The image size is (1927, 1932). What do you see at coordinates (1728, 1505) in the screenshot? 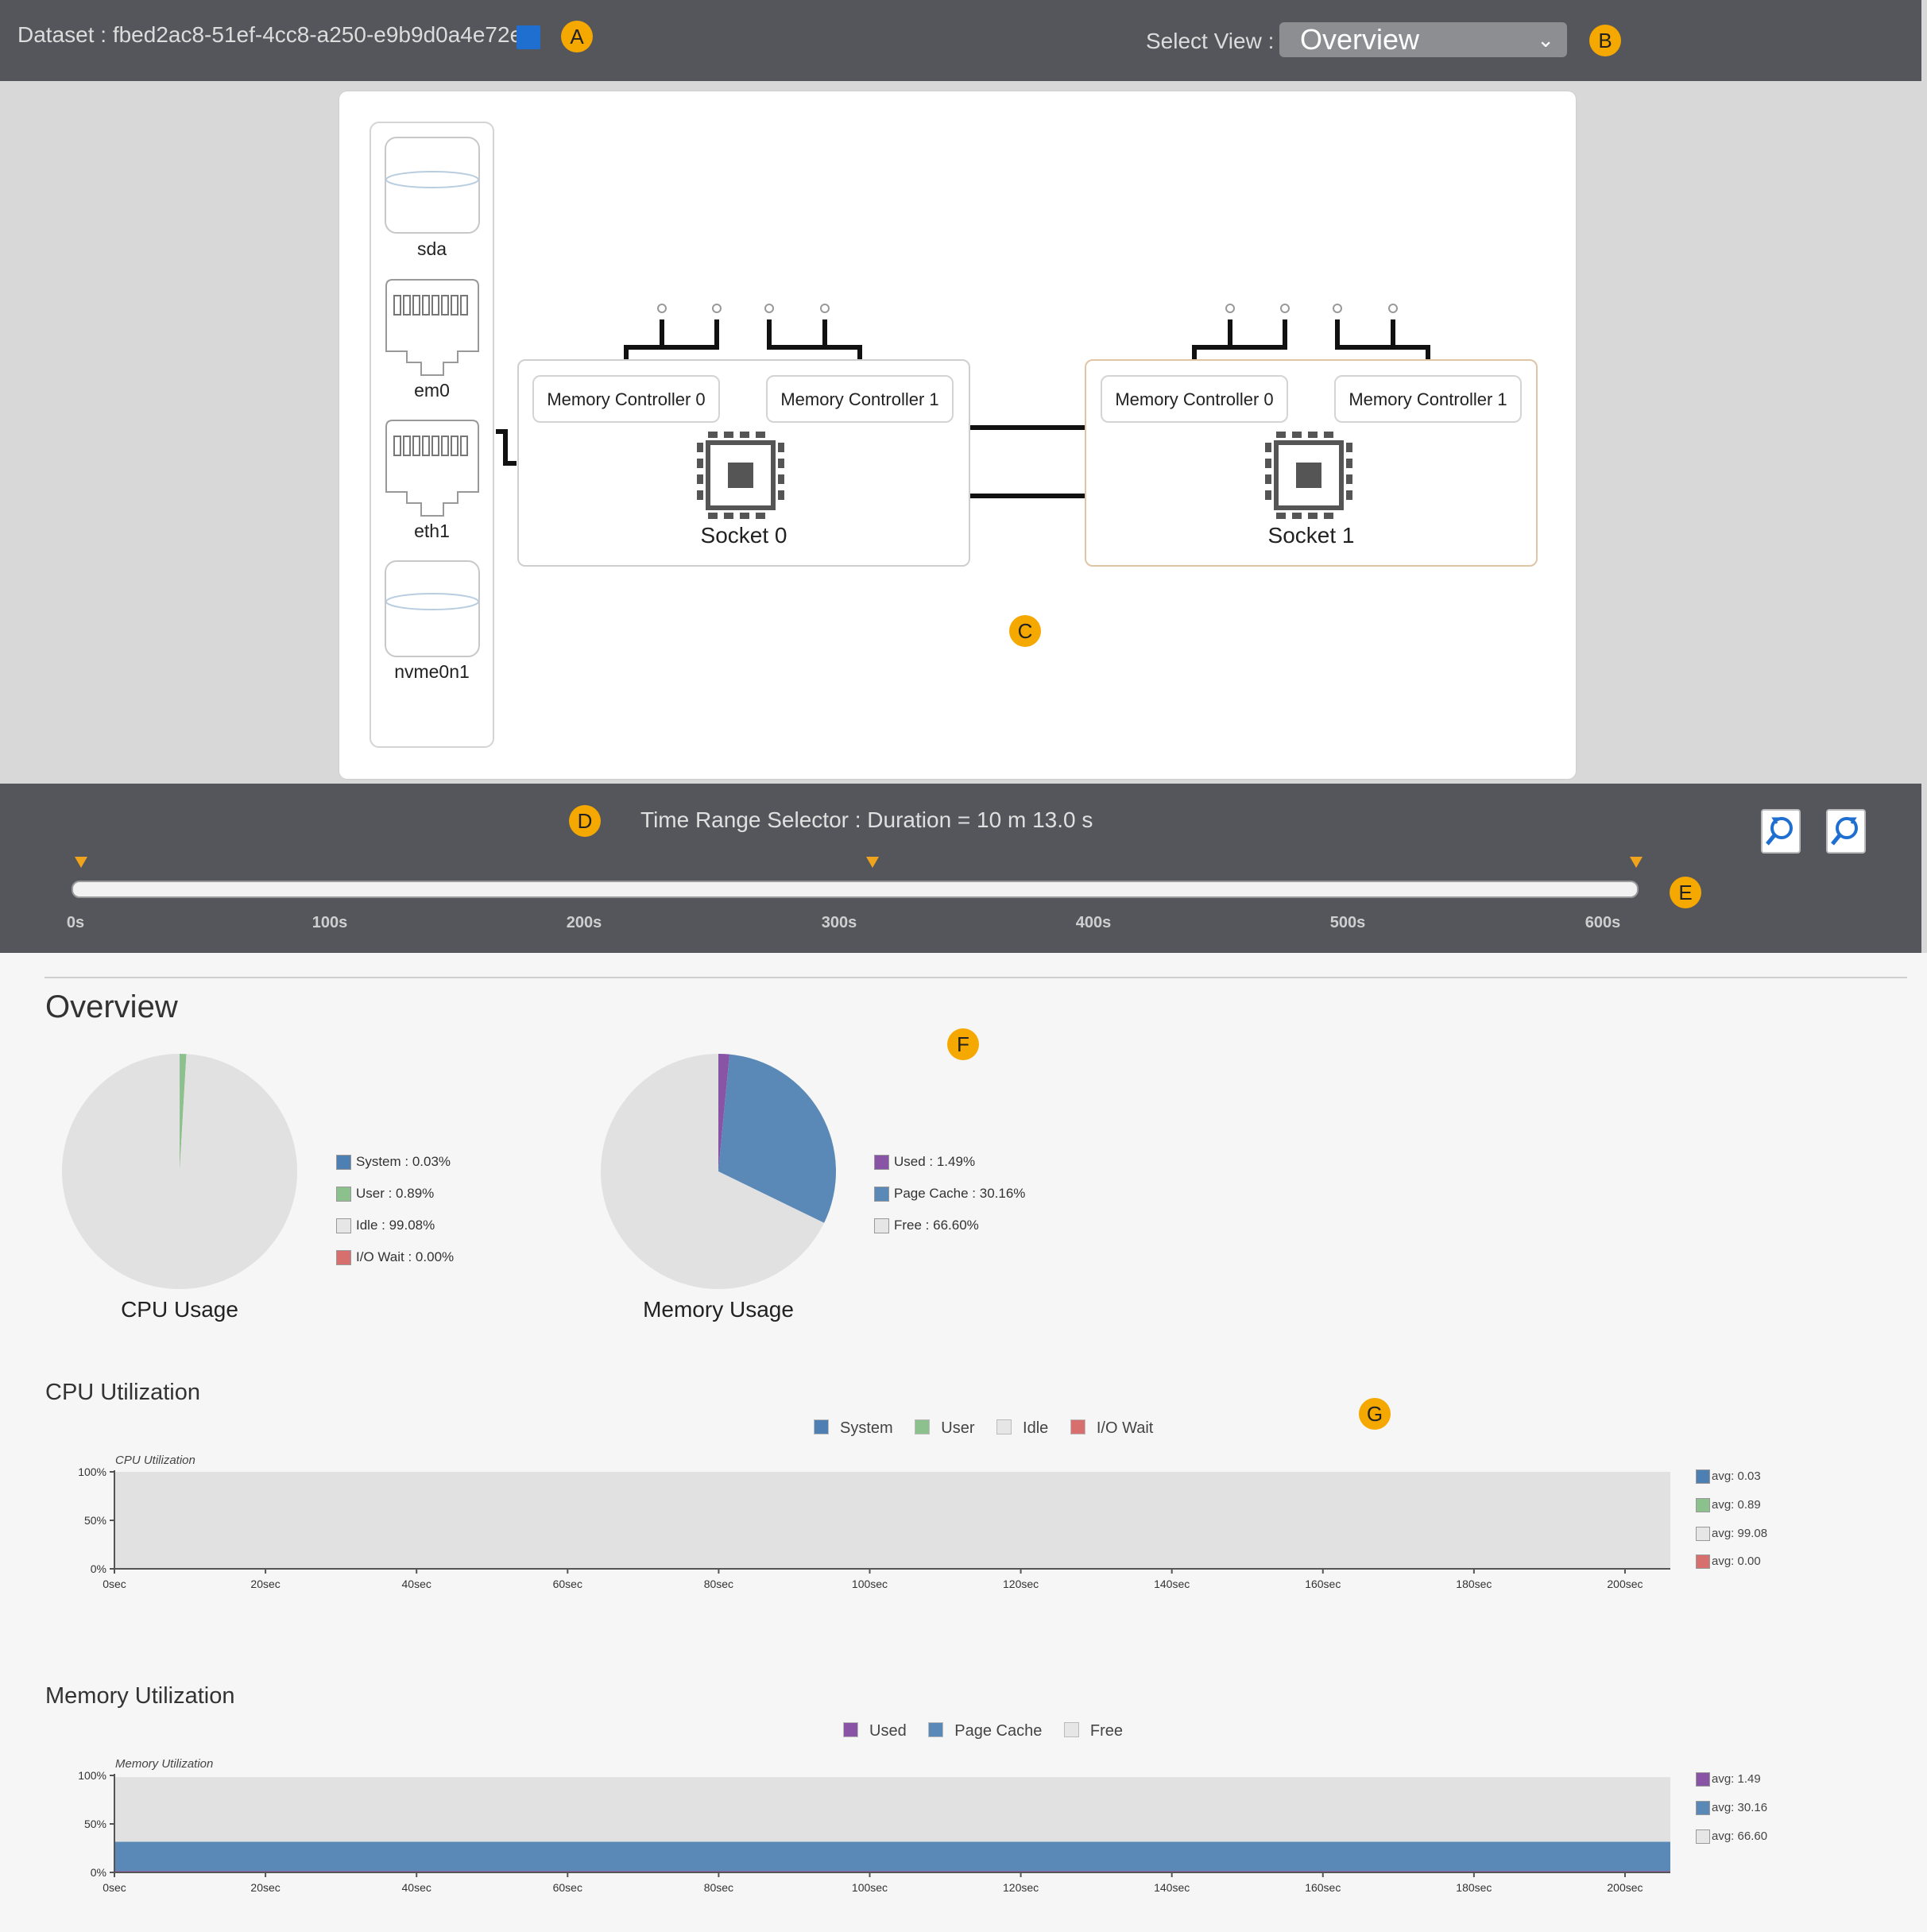
I see `cpu-avg-user: avg: 0.89` at bounding box center [1728, 1505].